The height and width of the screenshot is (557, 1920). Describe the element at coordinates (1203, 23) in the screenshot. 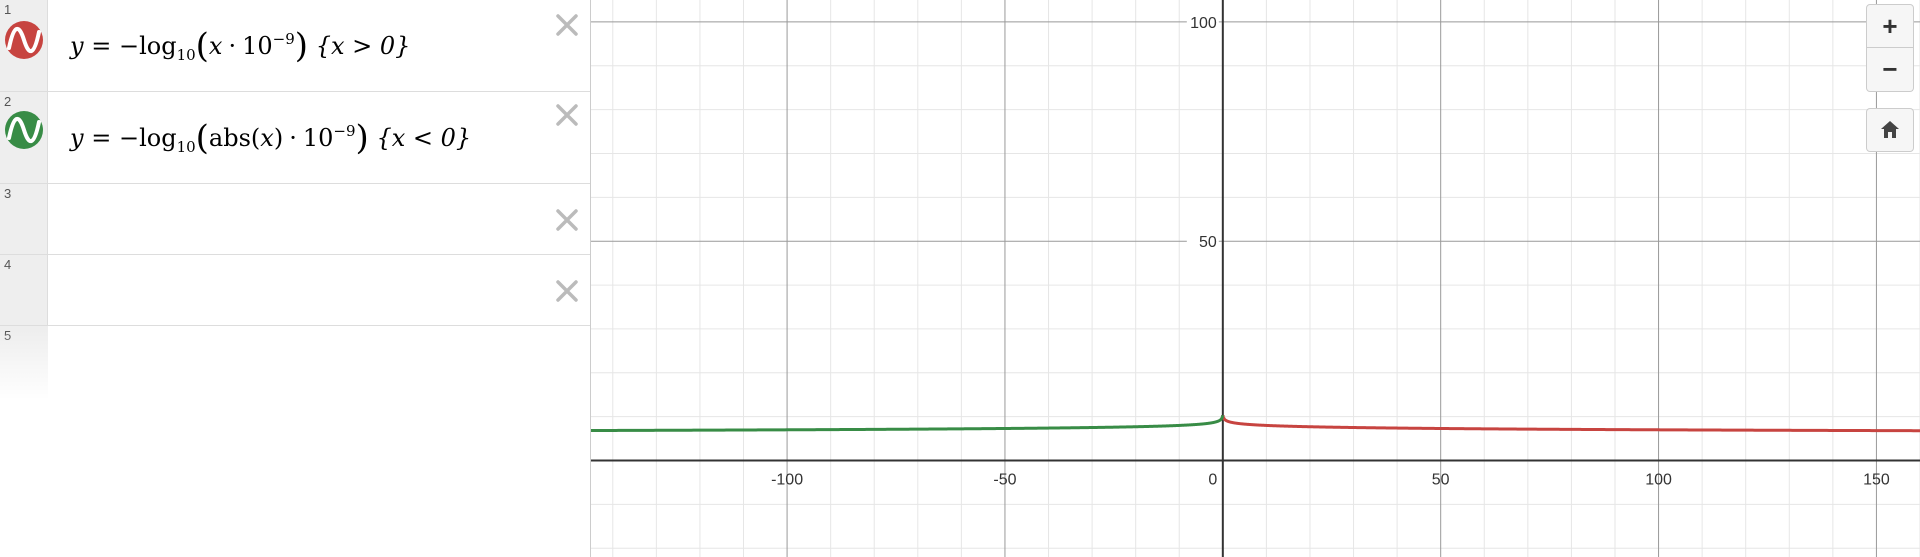

I see `y-tick-label: 100` at that location.